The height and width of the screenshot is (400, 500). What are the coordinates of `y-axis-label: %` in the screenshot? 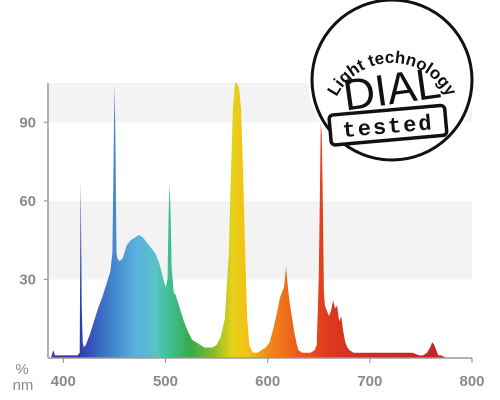 It's located at (21, 369).